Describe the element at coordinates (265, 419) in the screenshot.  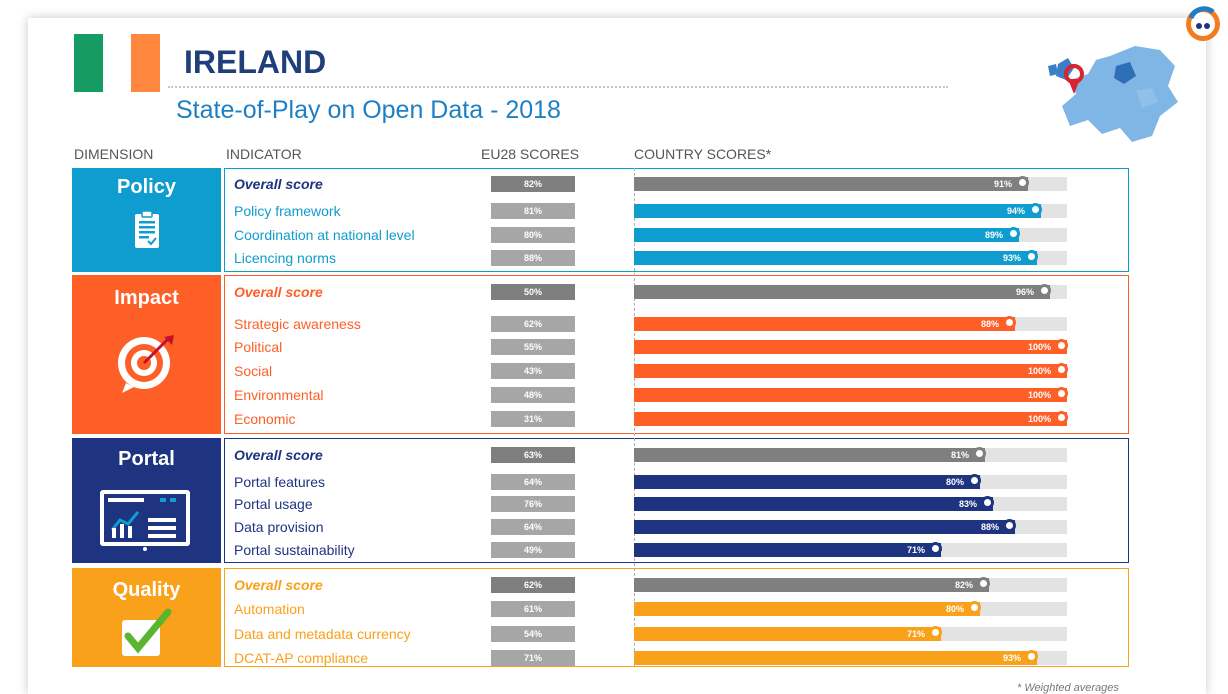
I see `indicator-label: Economic` at that location.